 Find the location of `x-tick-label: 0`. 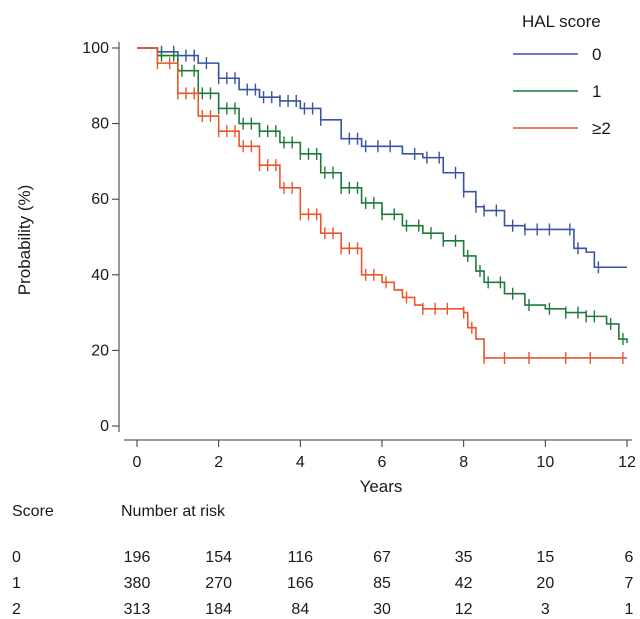

x-tick-label: 0 is located at coordinates (137, 462).